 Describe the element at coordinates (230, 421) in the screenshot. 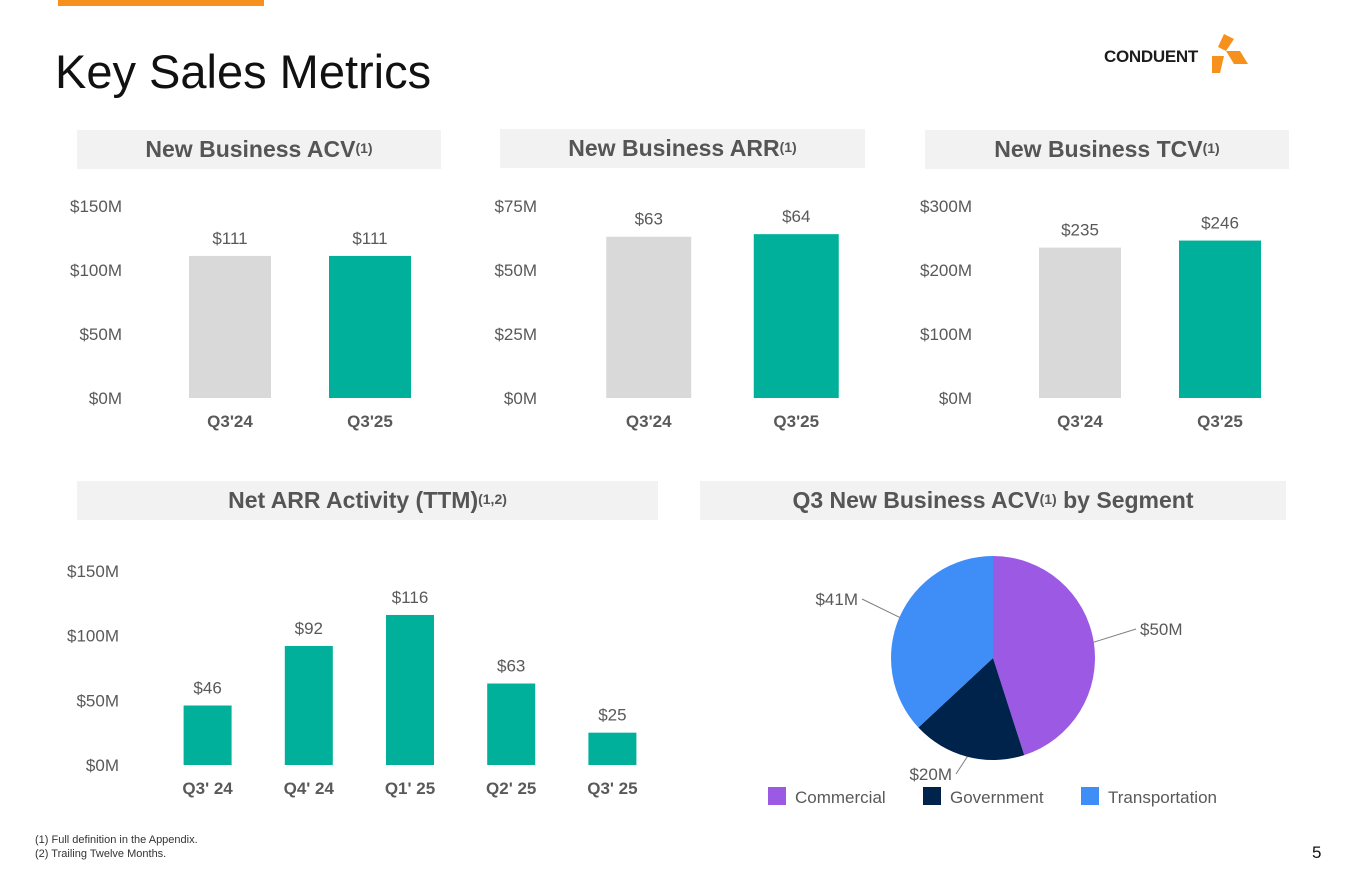

I see `acv-category-label: Q3'24` at that location.